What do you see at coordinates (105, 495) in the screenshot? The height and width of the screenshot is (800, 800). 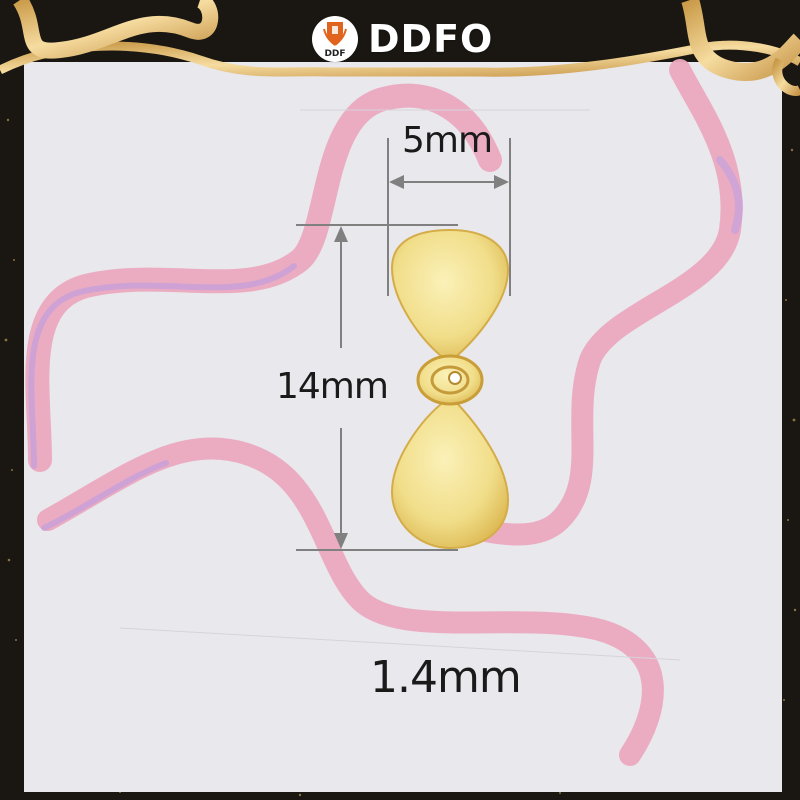 I see `pink-ribbon-lower-shade` at bounding box center [105, 495].